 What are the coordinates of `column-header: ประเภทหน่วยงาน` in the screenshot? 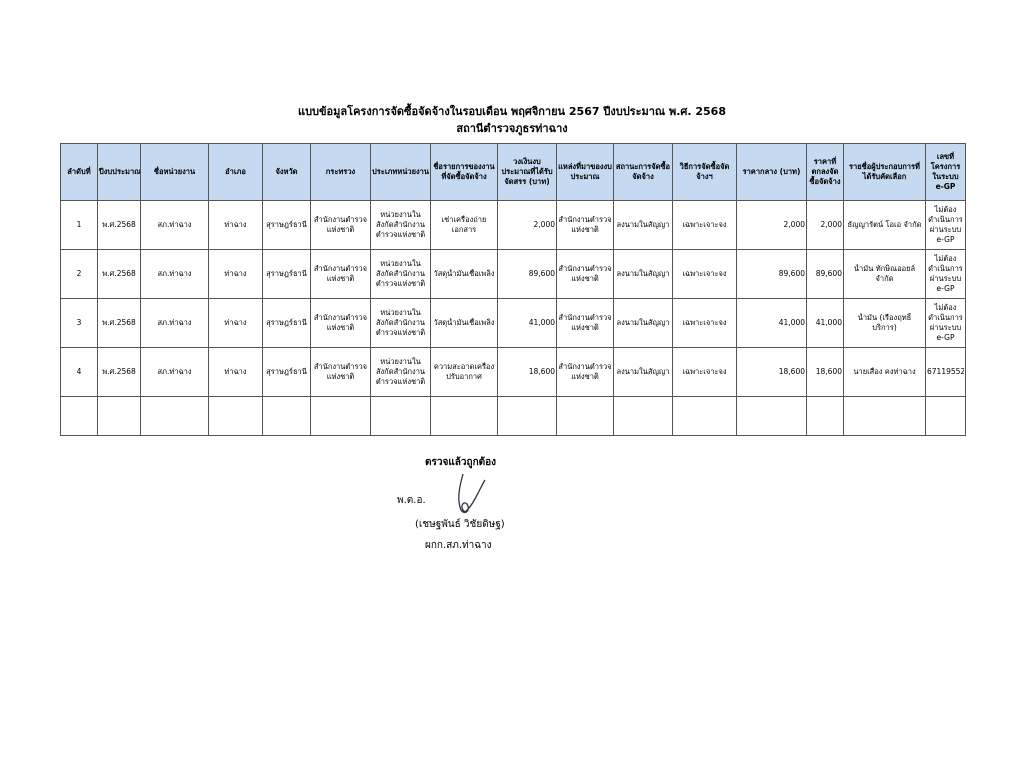 It's located at (400, 172).